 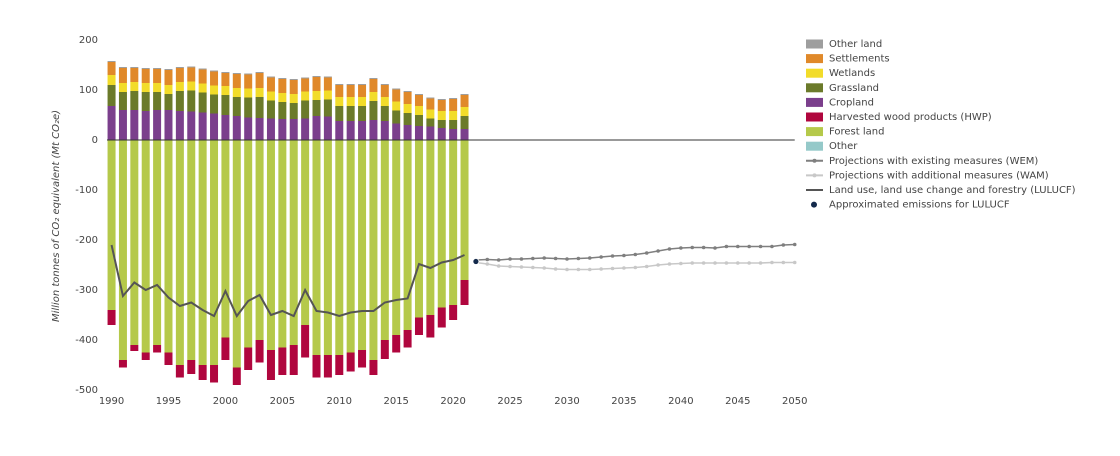 I want to click on y-tick-label: 200, so click(x=88, y=40).